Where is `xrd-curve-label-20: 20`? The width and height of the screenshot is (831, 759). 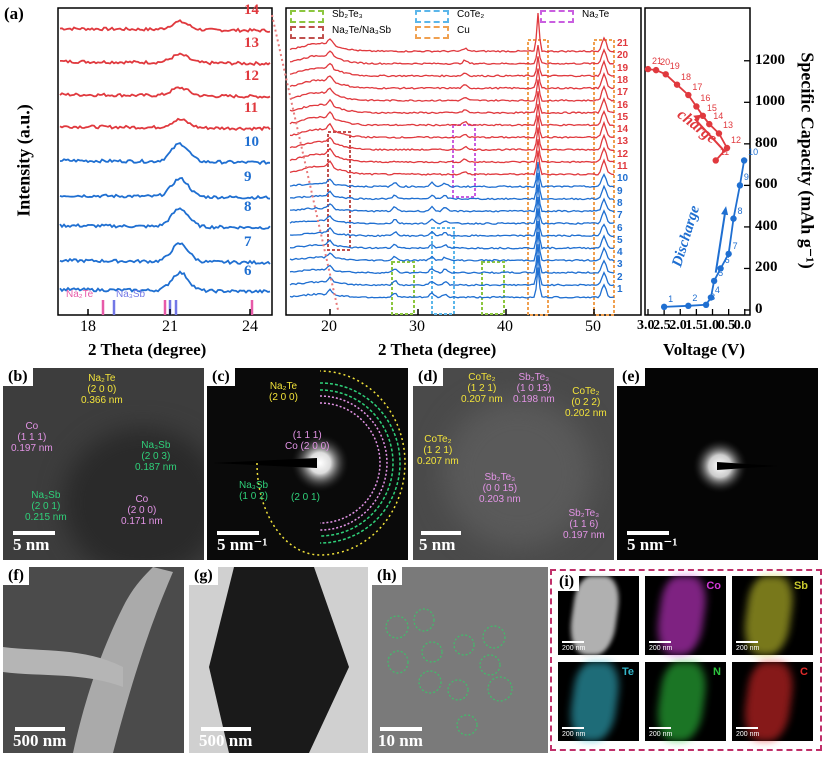 xrd-curve-label-20: 20 is located at coordinates (623, 56).